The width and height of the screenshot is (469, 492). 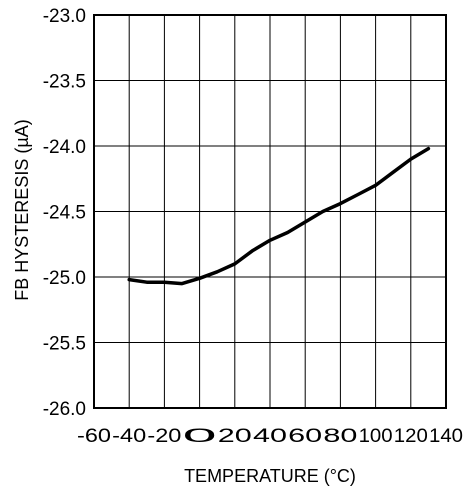 What do you see at coordinates (446, 436) in the screenshot?
I see `x-tick-label: 140` at bounding box center [446, 436].